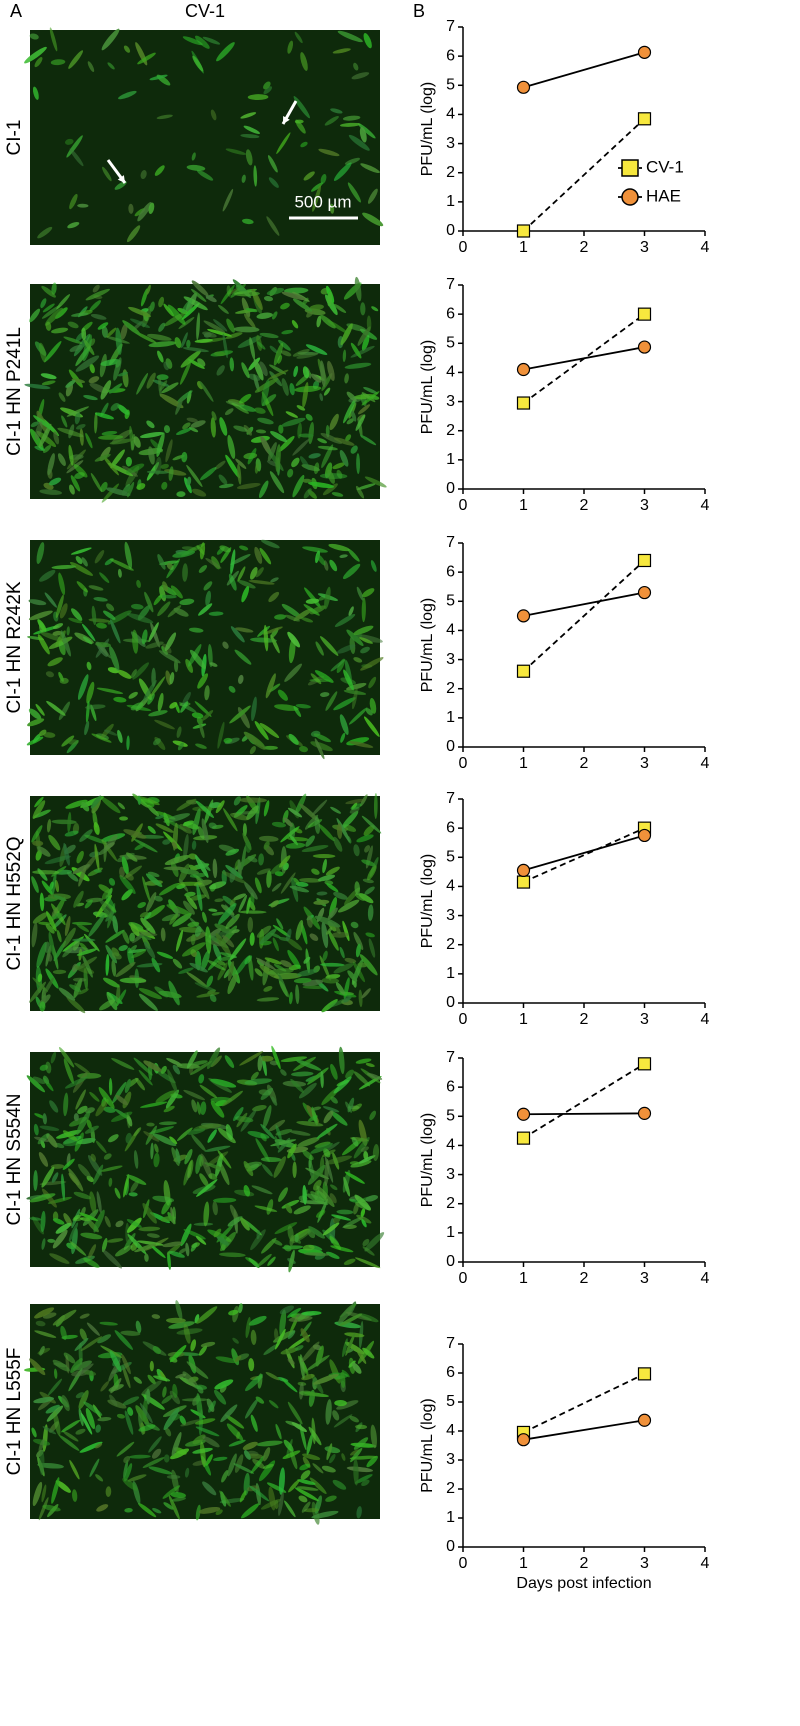  What do you see at coordinates (193, 903) in the screenshot?
I see `micrograph: CI-1 HN H552Q` at bounding box center [193, 903].